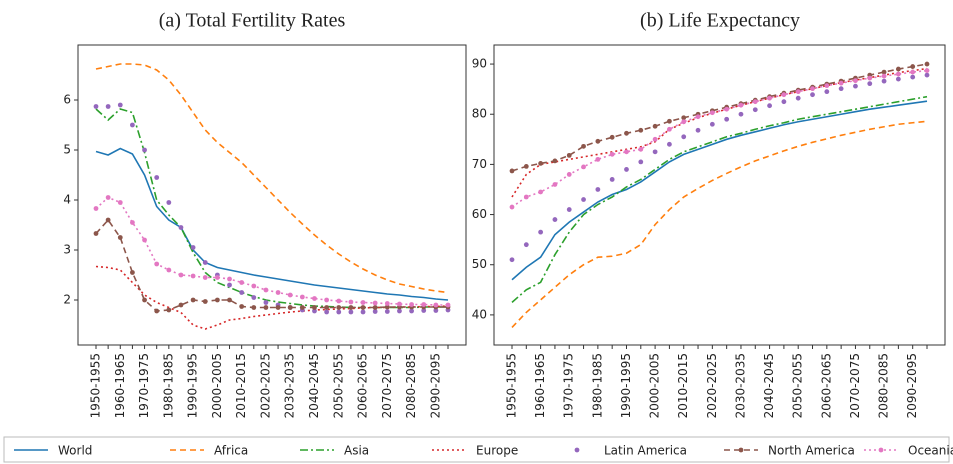  I want to click on y-tick-label: 6, so click(67, 100).